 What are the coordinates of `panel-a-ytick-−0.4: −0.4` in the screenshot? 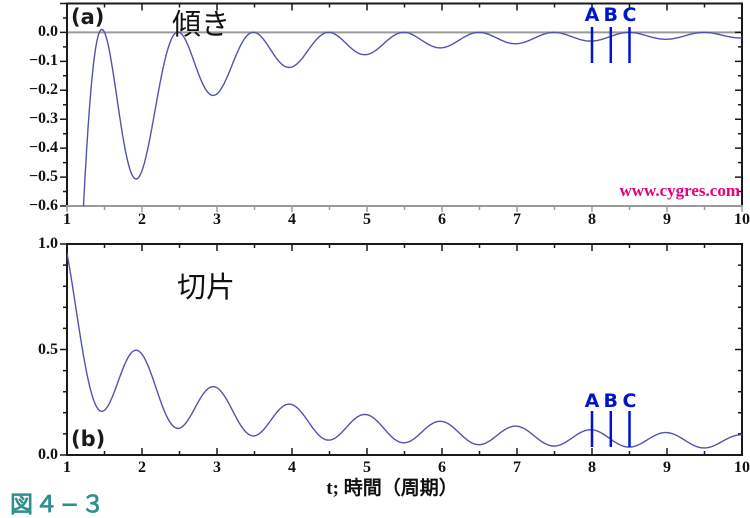 It's located at (43, 148).